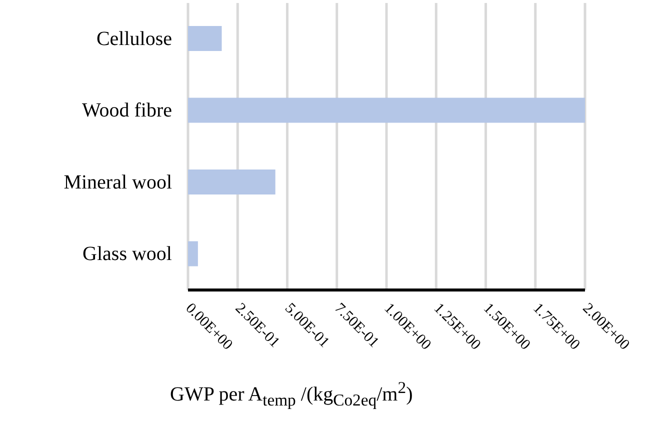  I want to click on y-tick-label: Mineral wool, so click(118, 182).